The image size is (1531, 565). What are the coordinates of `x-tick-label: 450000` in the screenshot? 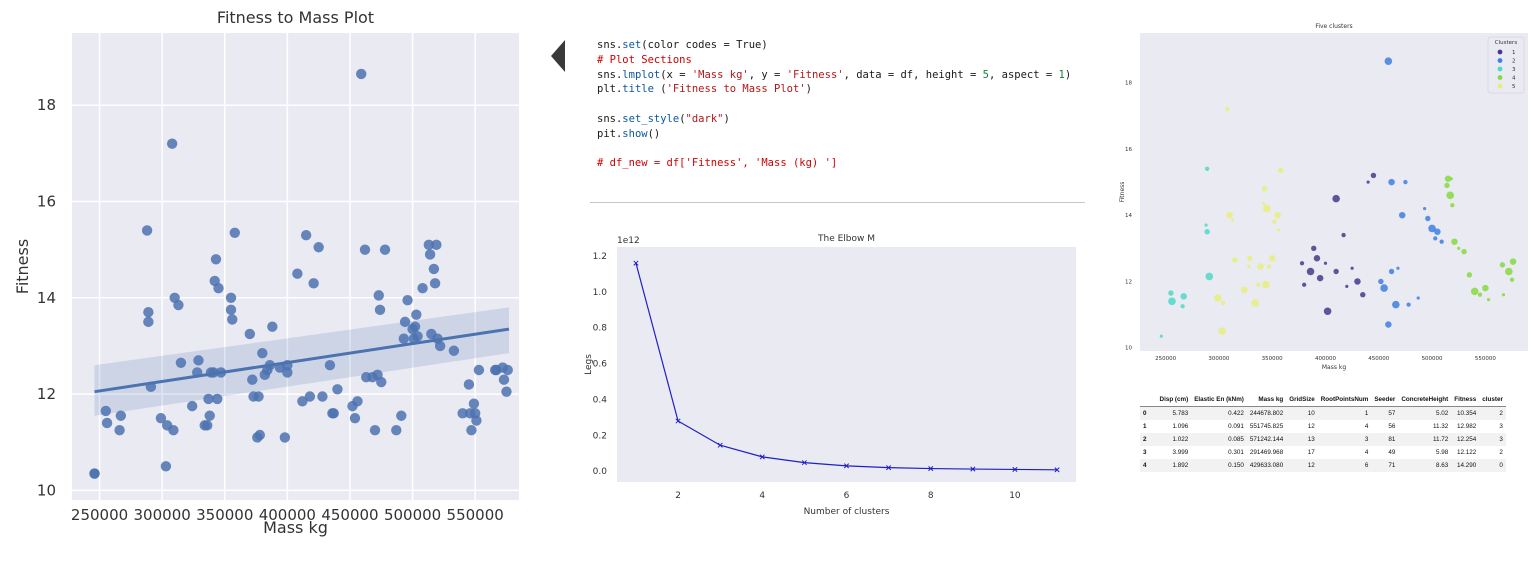 It's located at (1378, 359).